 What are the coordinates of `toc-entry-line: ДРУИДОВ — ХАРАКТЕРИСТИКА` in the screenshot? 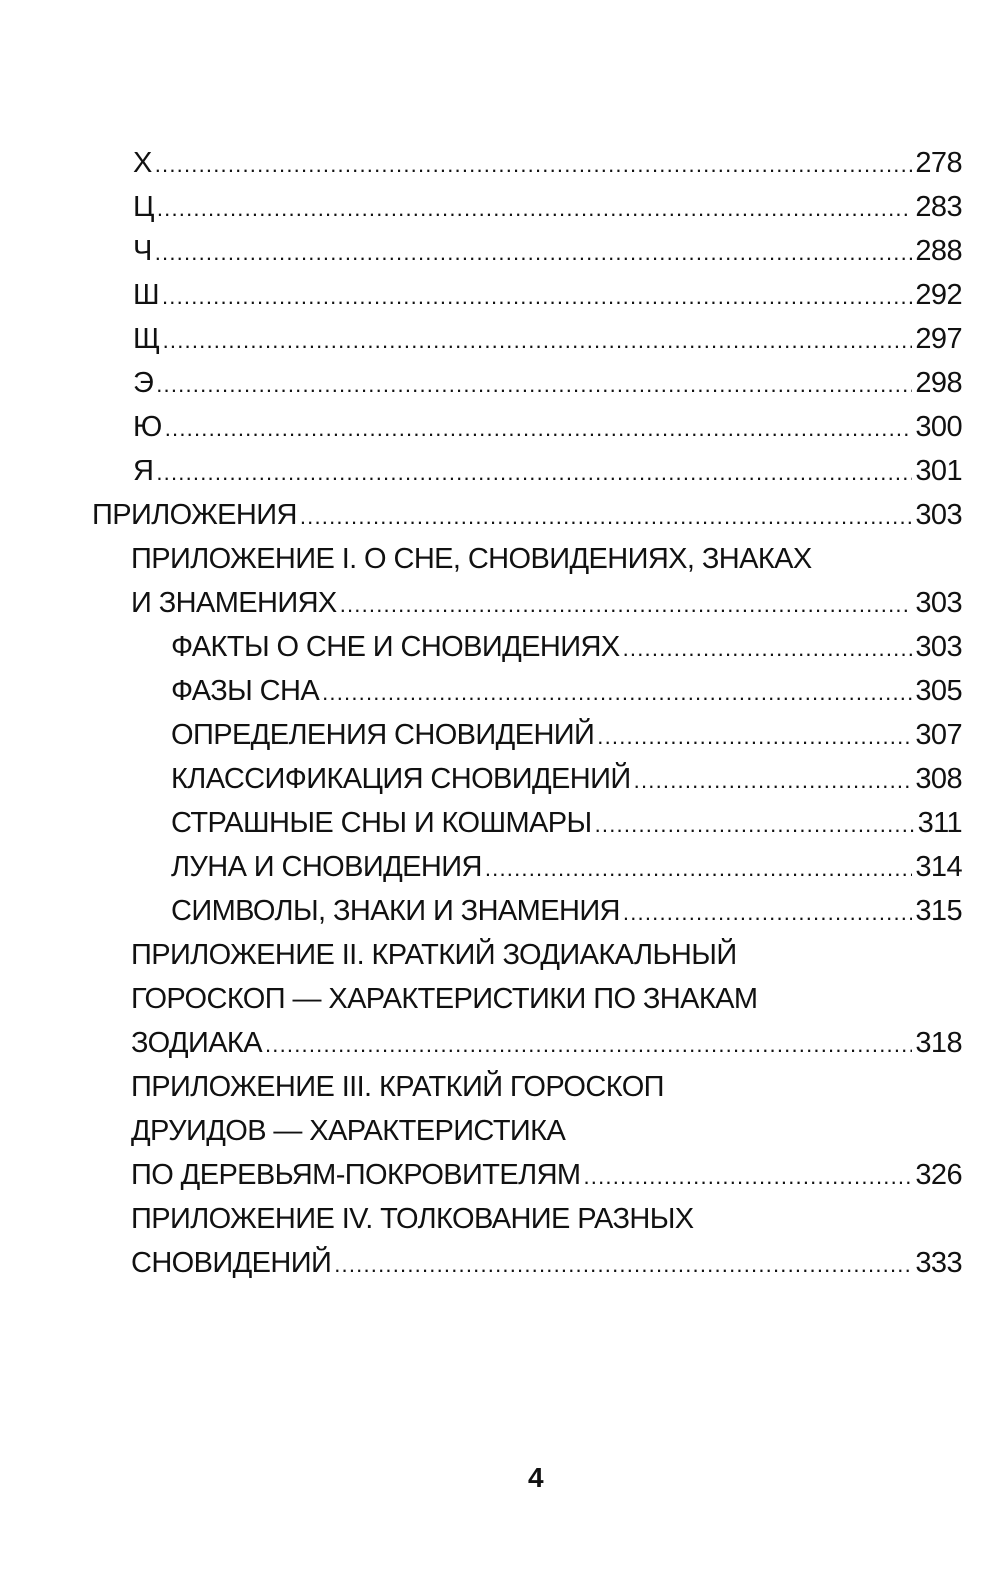 It's located at (481, 1131).